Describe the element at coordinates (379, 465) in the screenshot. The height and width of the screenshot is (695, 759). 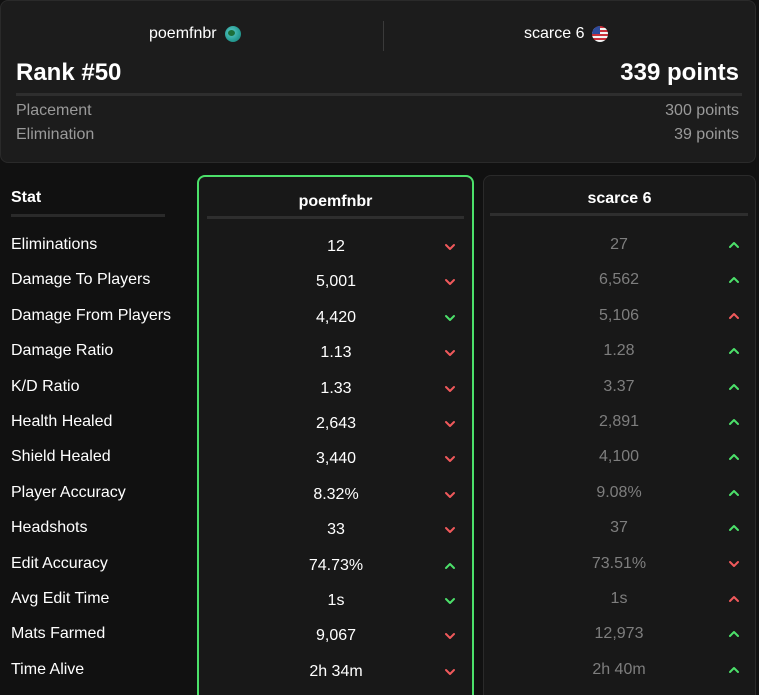
I see `table-row: Shield Healed 3,440 4,100` at that location.